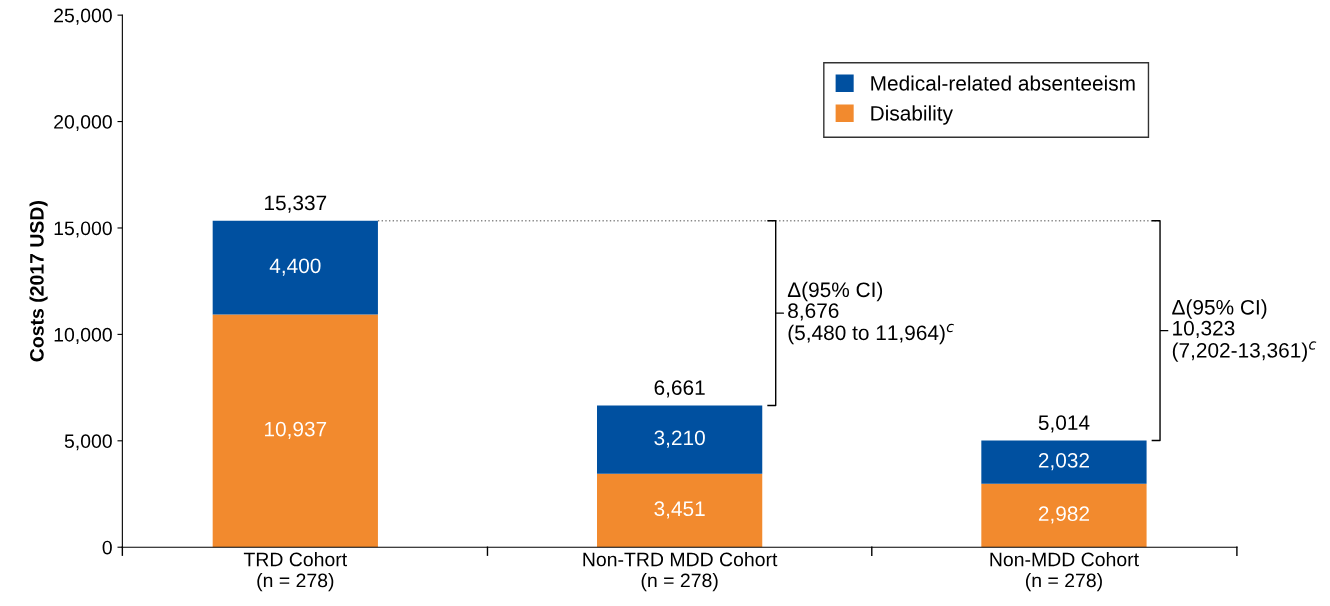 This screenshot has width=1330, height=606. I want to click on y-tick-label: 10,000, so click(83, 335).